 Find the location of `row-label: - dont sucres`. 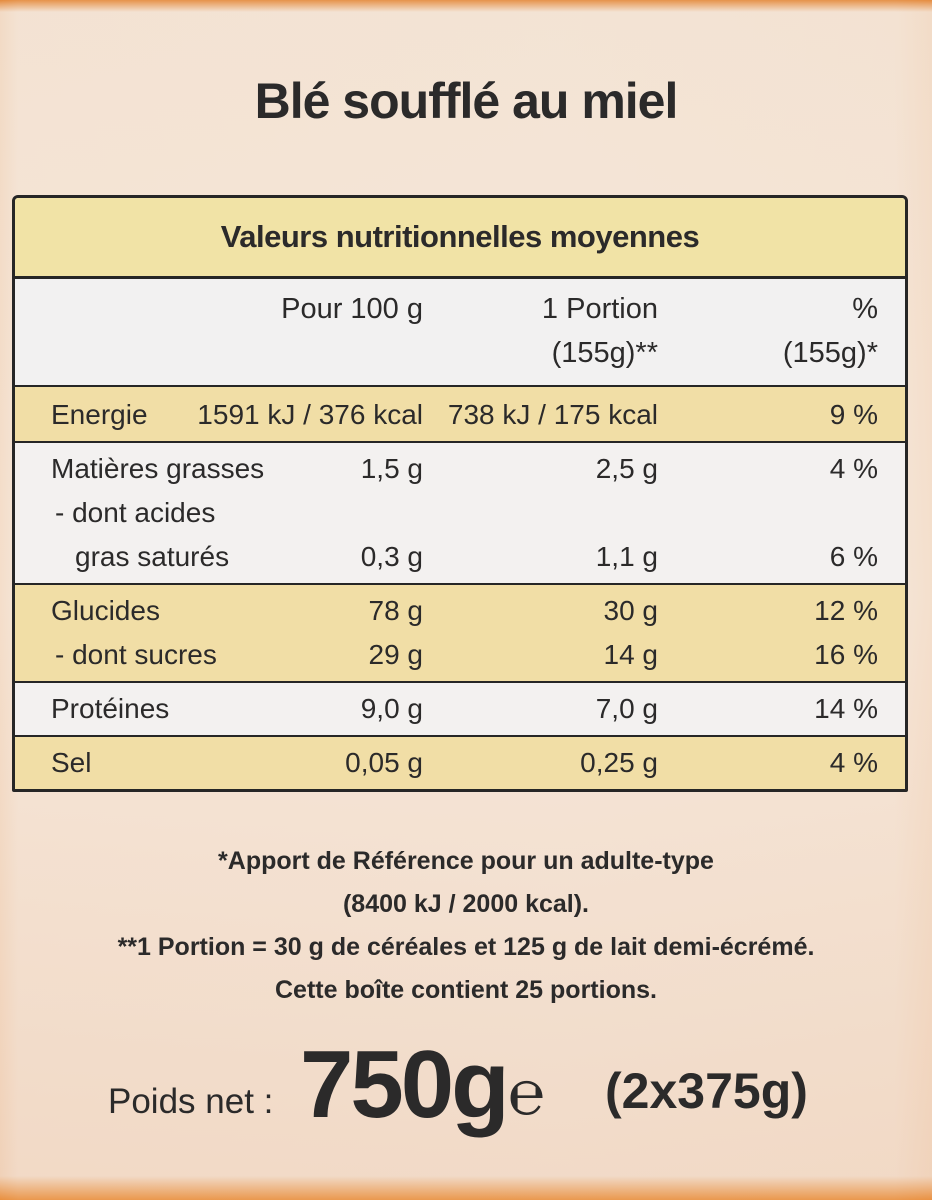

row-label: - dont sucres is located at coordinates (136, 654).